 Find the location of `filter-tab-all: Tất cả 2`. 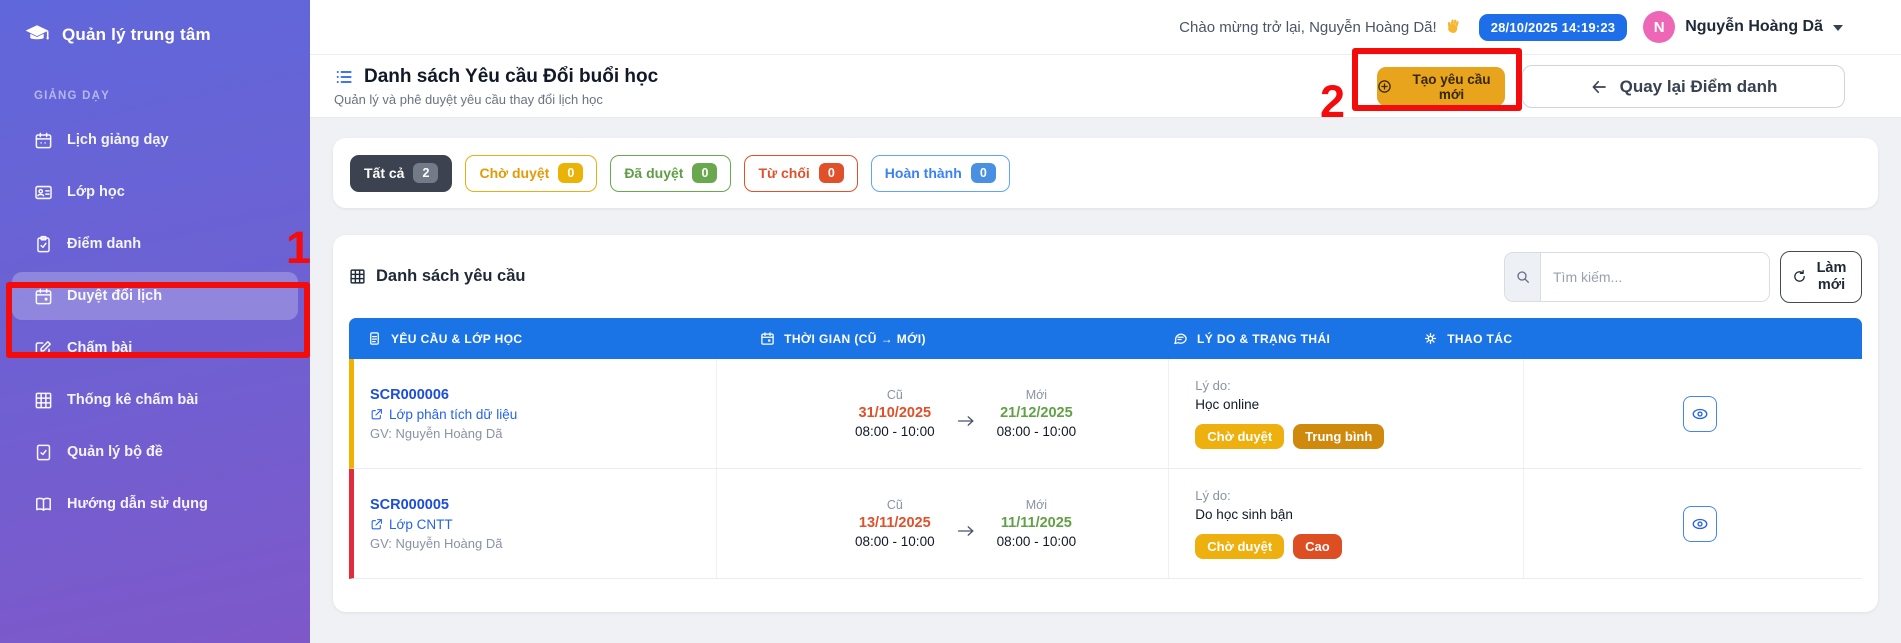

filter-tab-all: Tất cả 2 is located at coordinates (401, 173).